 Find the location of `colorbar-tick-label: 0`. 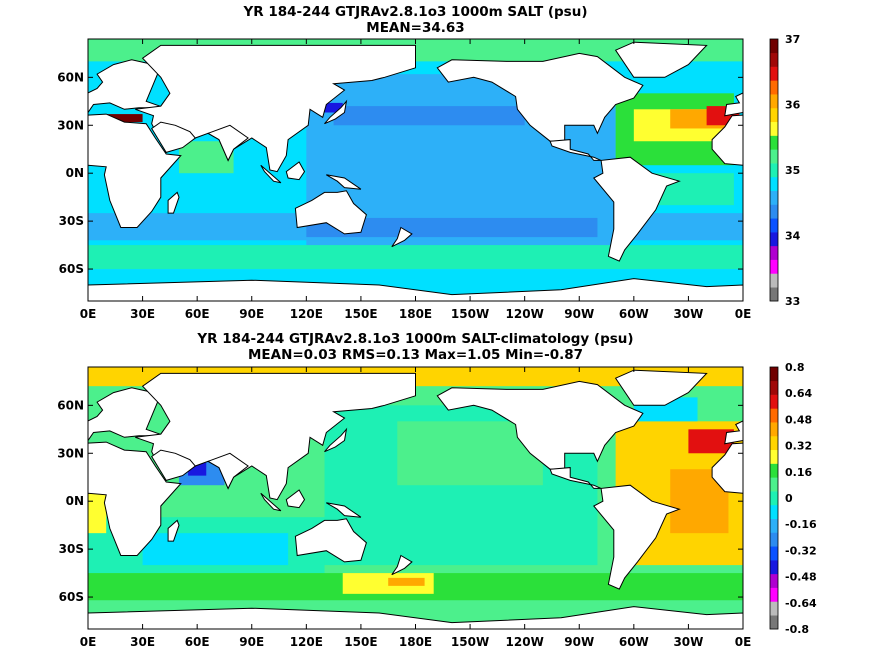

colorbar-tick-label: 0 is located at coordinates (789, 498).